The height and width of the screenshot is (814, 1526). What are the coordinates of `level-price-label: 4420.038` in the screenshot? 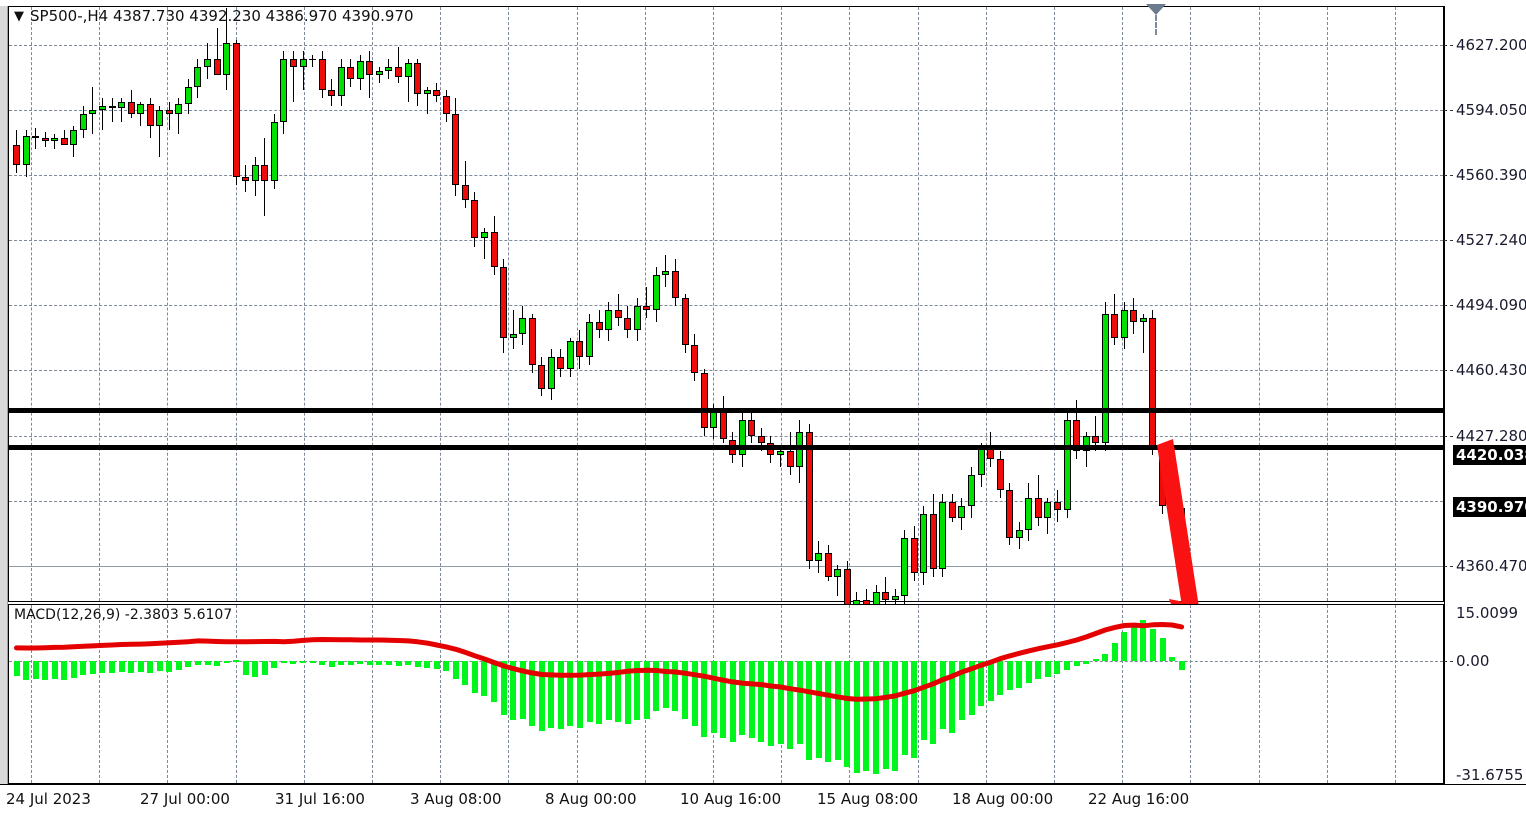 It's located at (1489, 455).